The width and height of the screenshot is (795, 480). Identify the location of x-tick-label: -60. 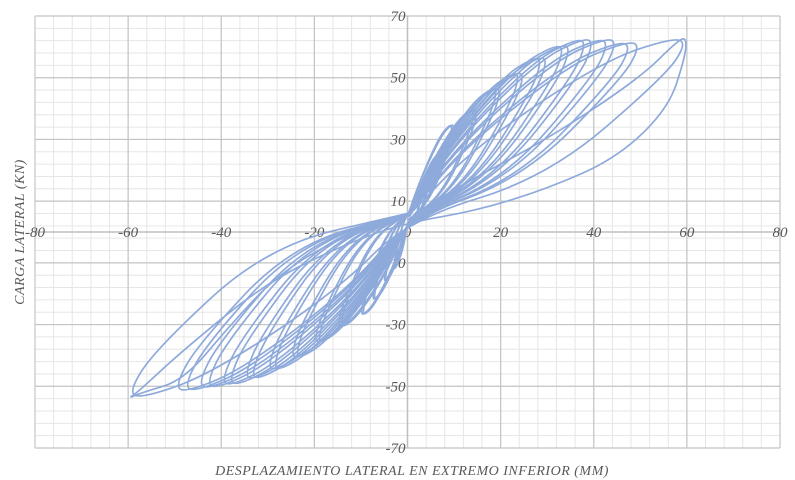
(128, 233).